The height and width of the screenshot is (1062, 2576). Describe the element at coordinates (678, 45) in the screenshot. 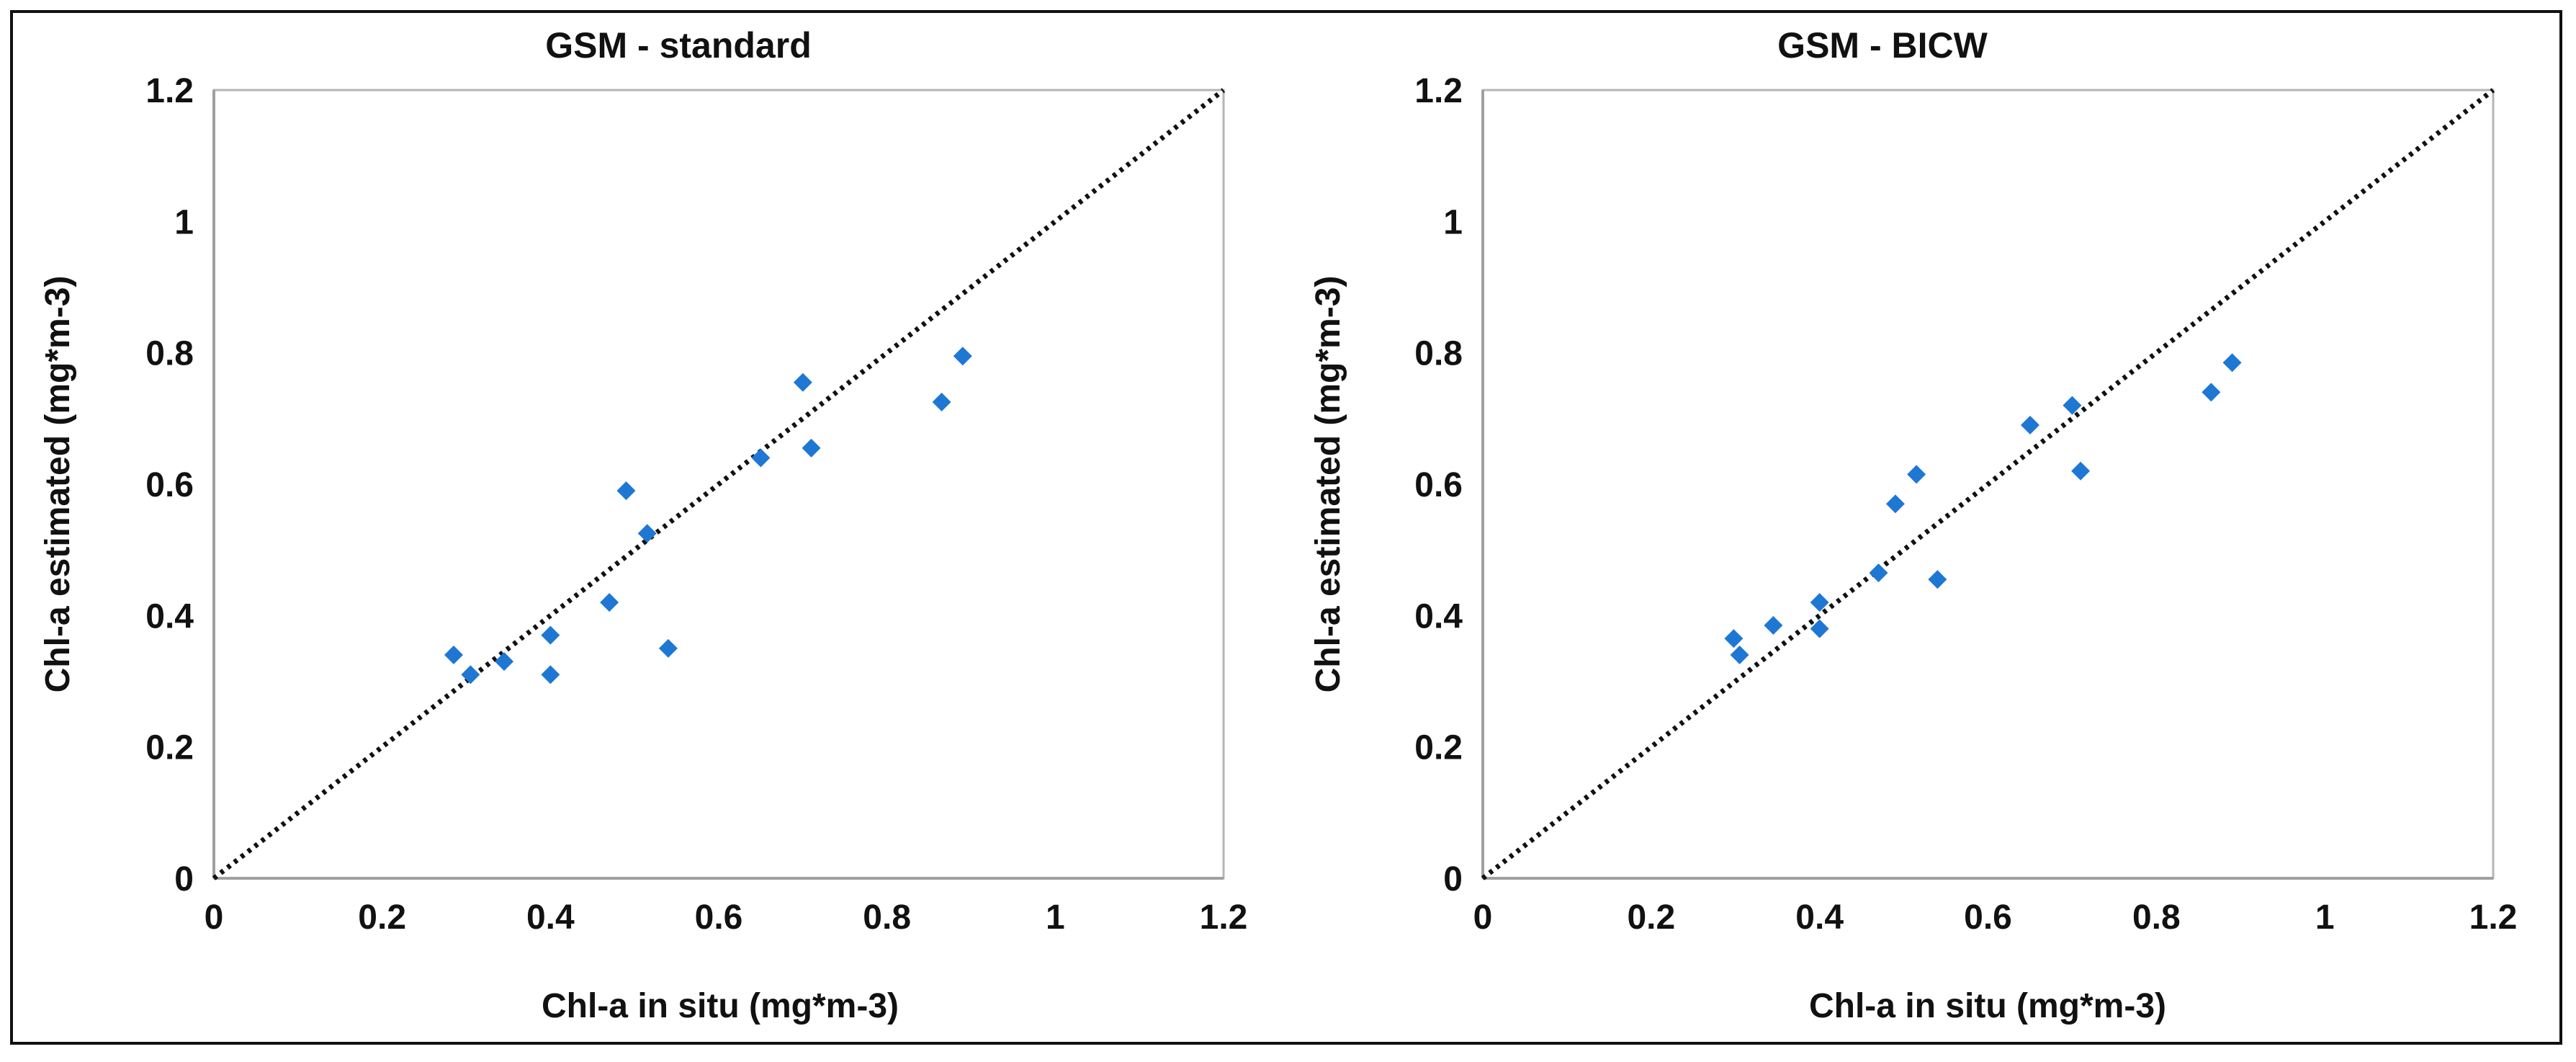

I see `chart-title: GSM - standard` at that location.